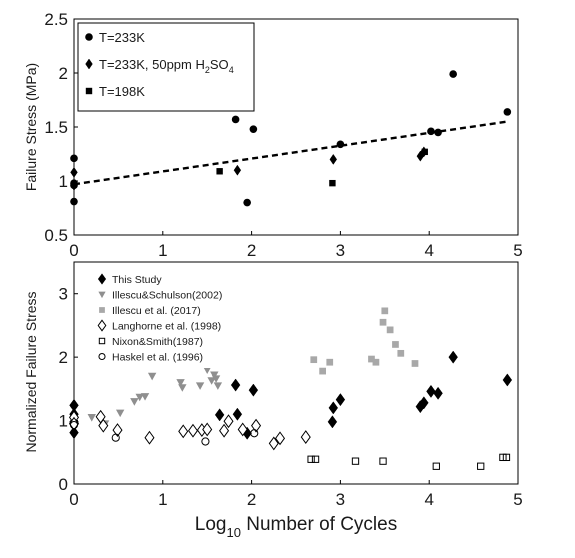 The width and height of the screenshot is (575, 558). I want to click on x-tick-label: 1, so click(162, 499).